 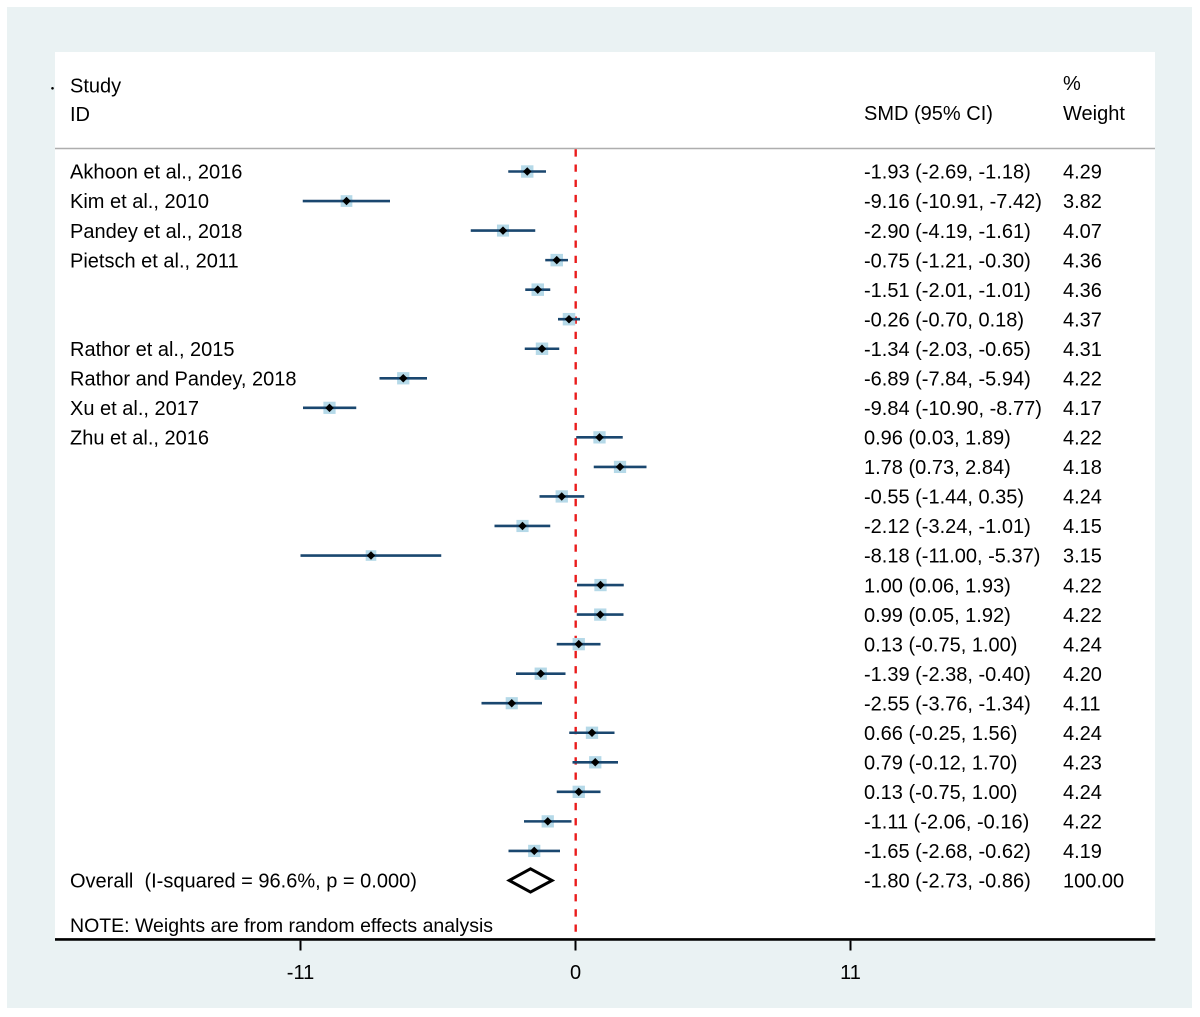 I want to click on svg-text: 3.82, so click(x=1082, y=202).